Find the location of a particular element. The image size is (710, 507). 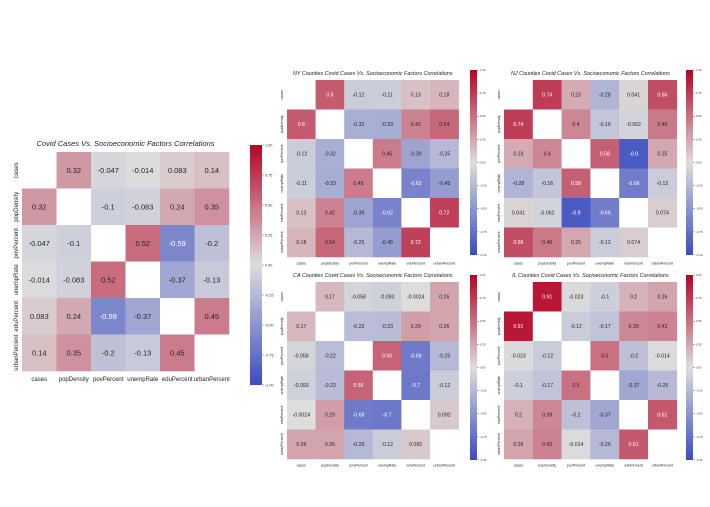

cell-value-label: -0.0024 is located at coordinates (416, 298).